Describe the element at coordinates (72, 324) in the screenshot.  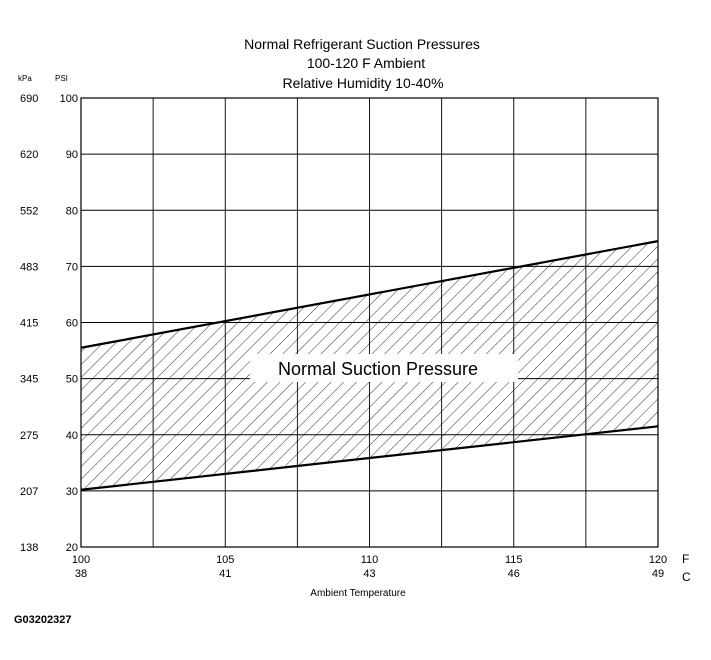
I see `y-tick-psi: 60` at that location.